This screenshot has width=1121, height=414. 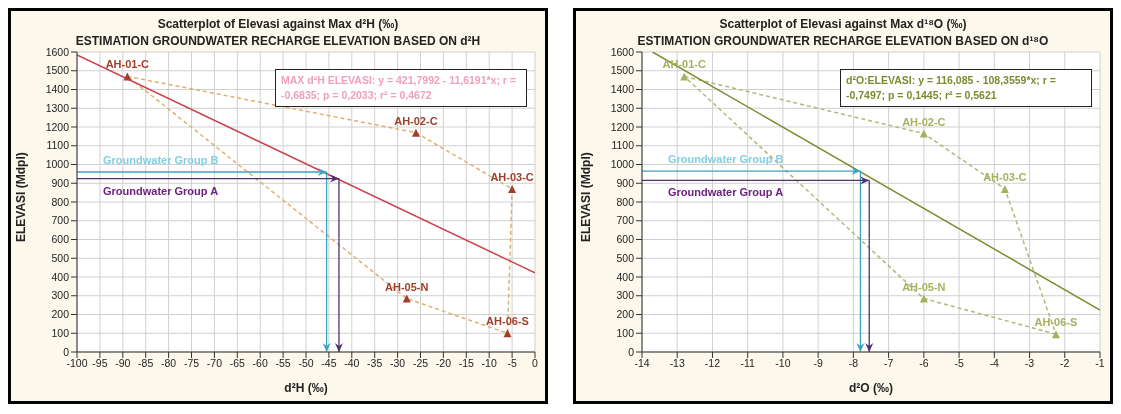 What do you see at coordinates (853, 363) in the screenshot?
I see `x-tick-label: -8` at bounding box center [853, 363].